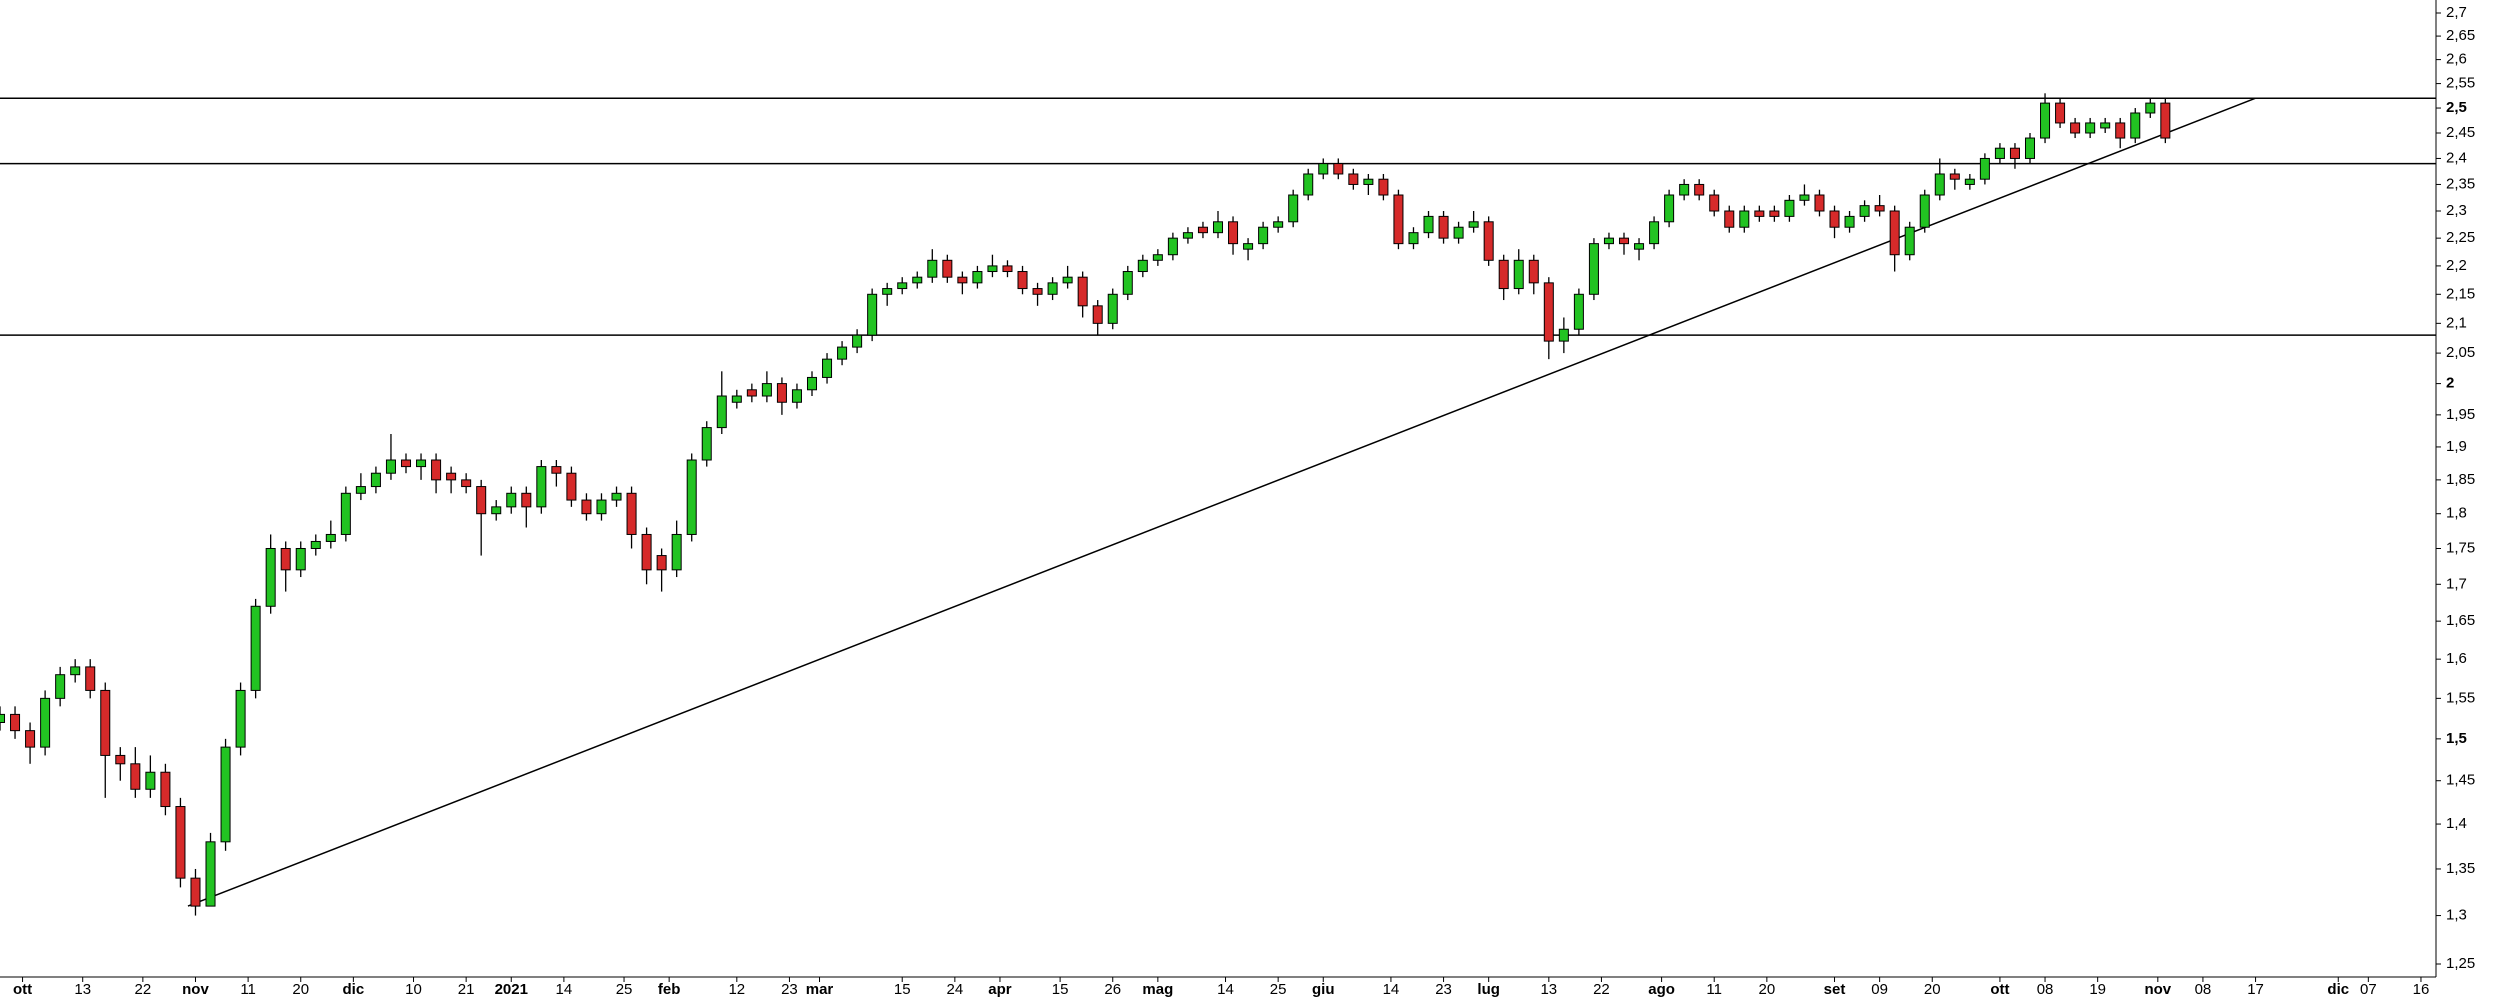 The width and height of the screenshot is (2500, 1000). Describe the element at coordinates (413, 989) in the screenshot. I see `x-tick-label: 10` at that location.